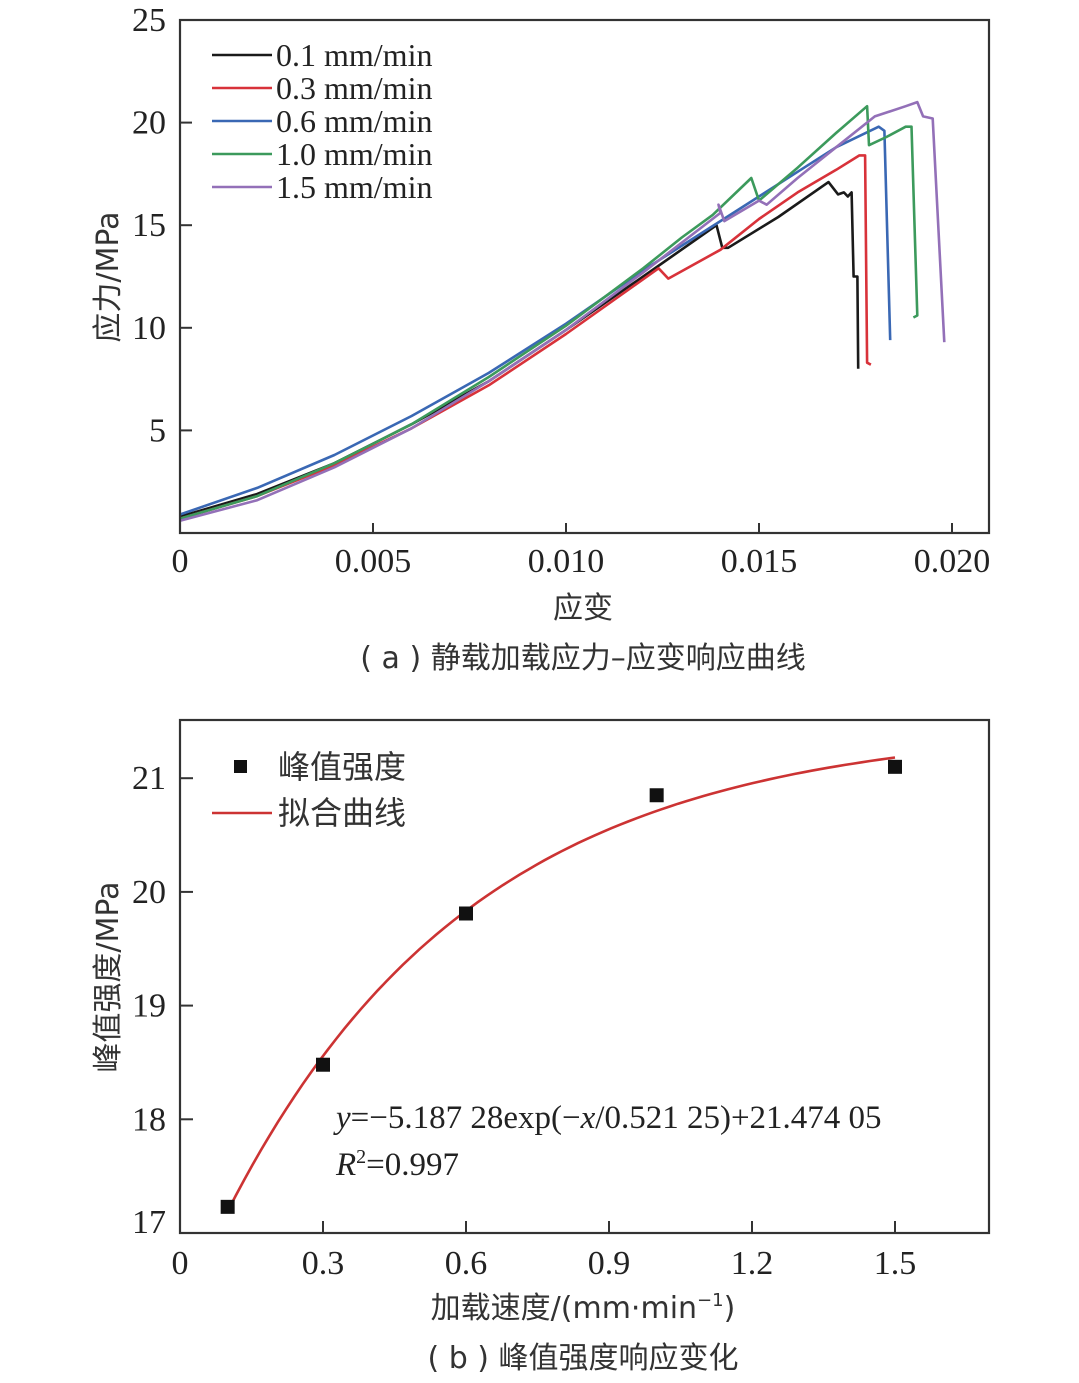 The width and height of the screenshot is (1079, 1383). What do you see at coordinates (738, 1118) in the screenshot?
I see `eq-part-3: /0.521 25)+21.474 05` at bounding box center [738, 1118].